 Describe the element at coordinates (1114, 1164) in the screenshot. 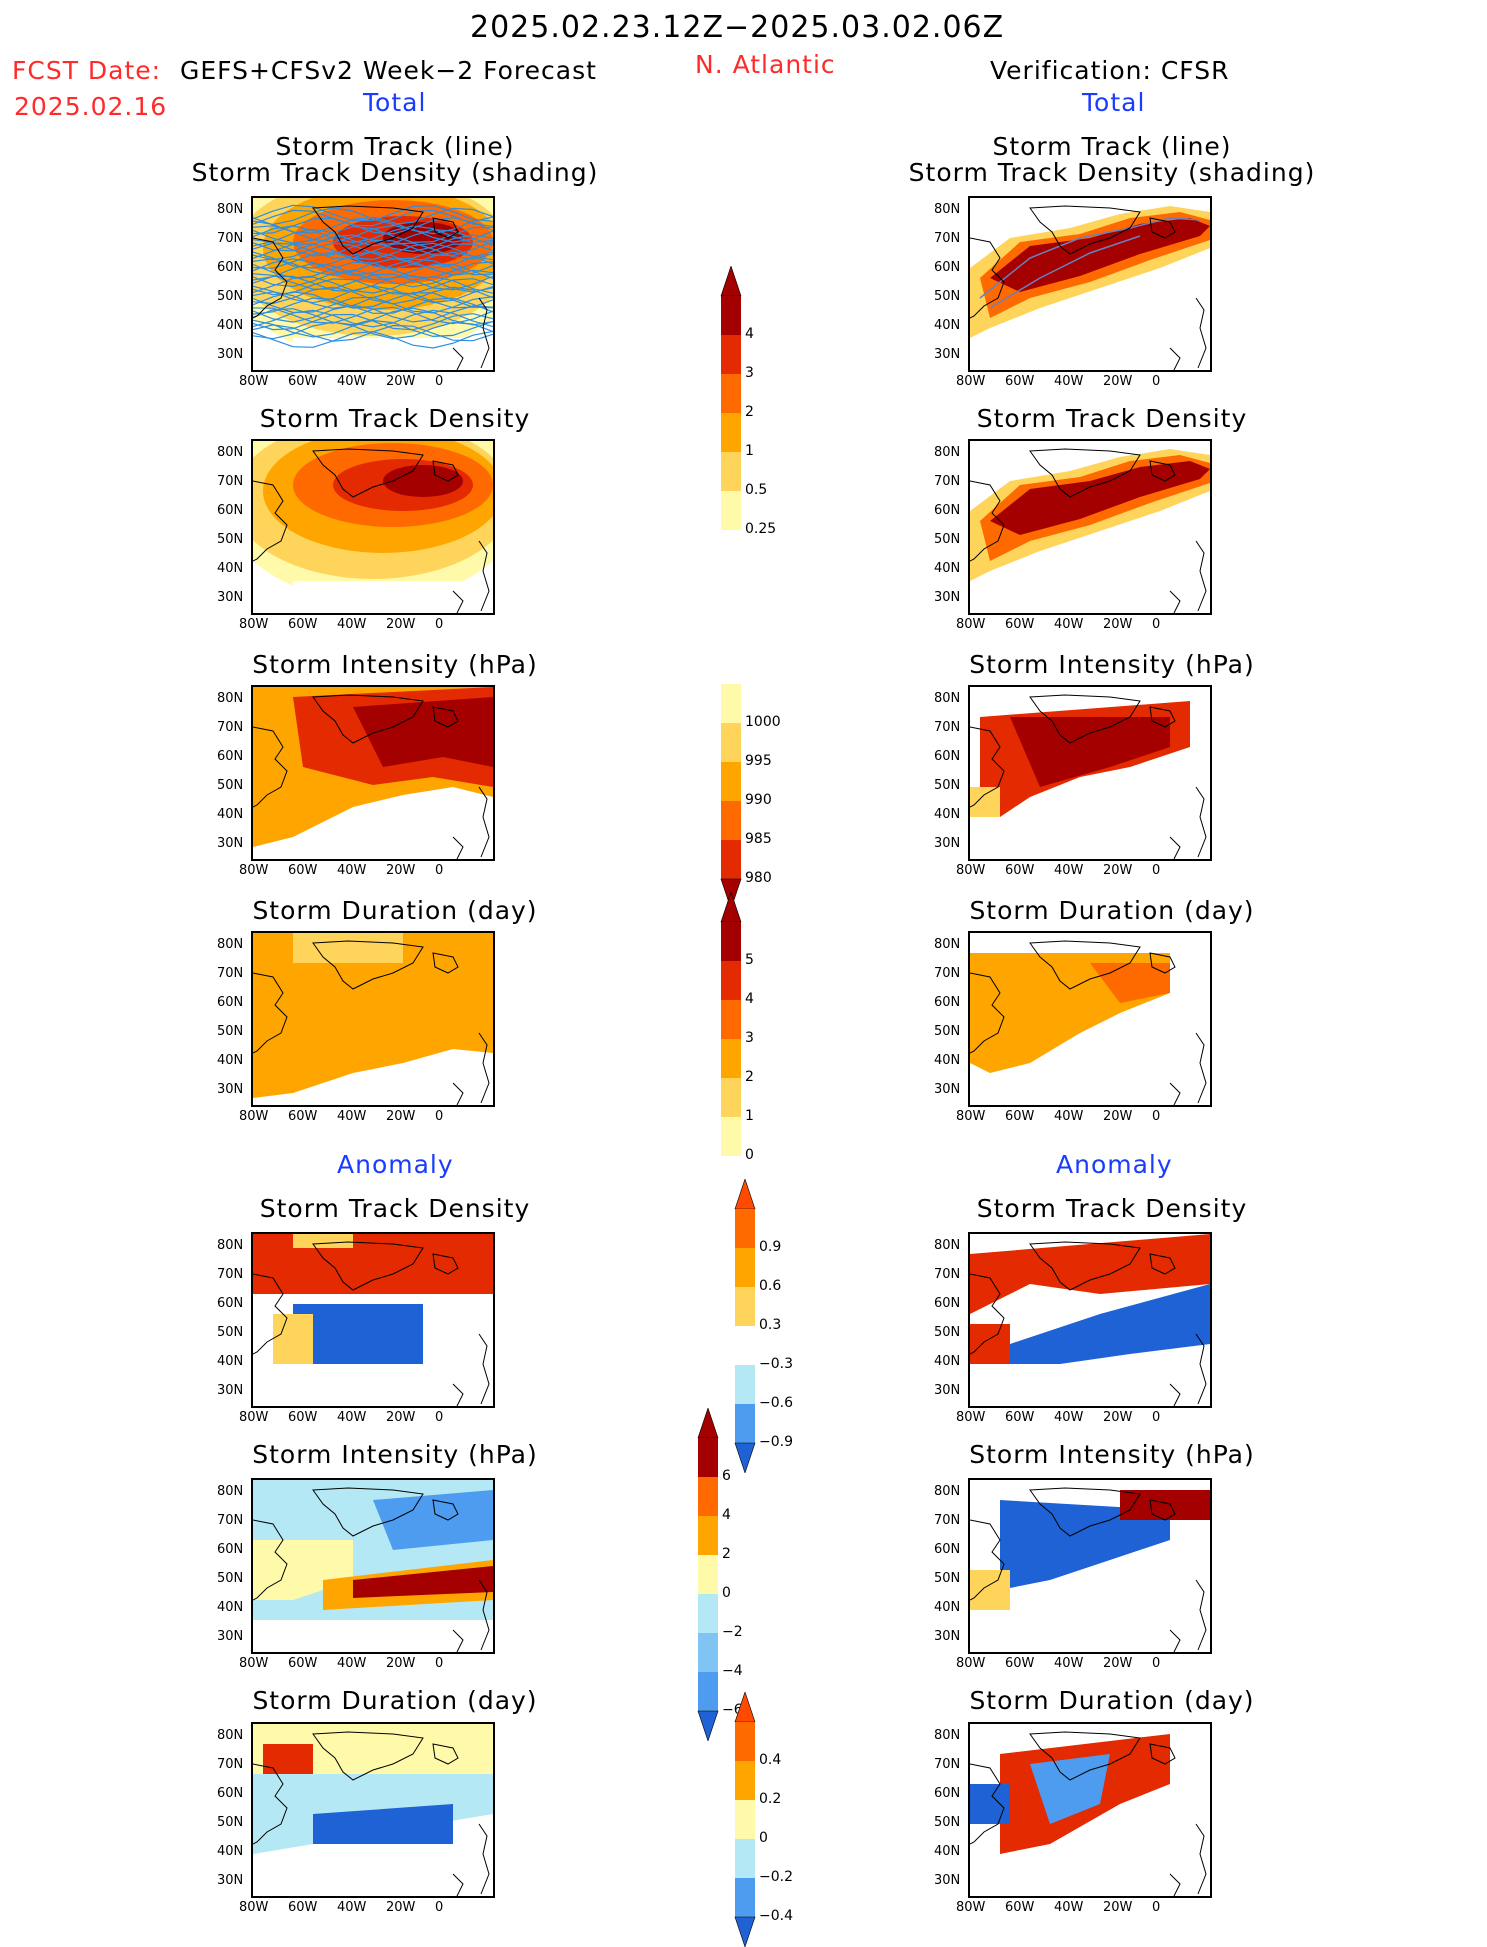

I see `section-anomaly-right: Anomaly` at that location.